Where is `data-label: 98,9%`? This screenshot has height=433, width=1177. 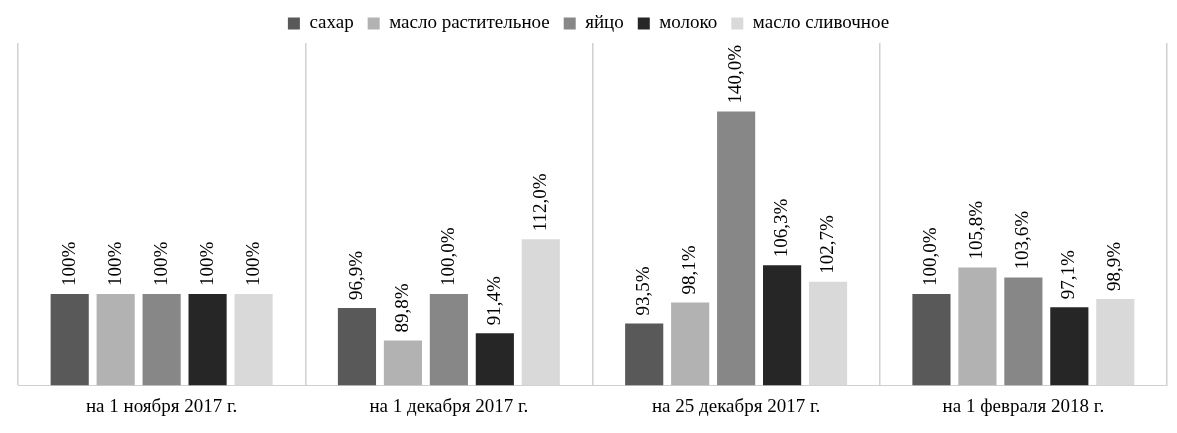
data-label: 98,9% is located at coordinates (1114, 266).